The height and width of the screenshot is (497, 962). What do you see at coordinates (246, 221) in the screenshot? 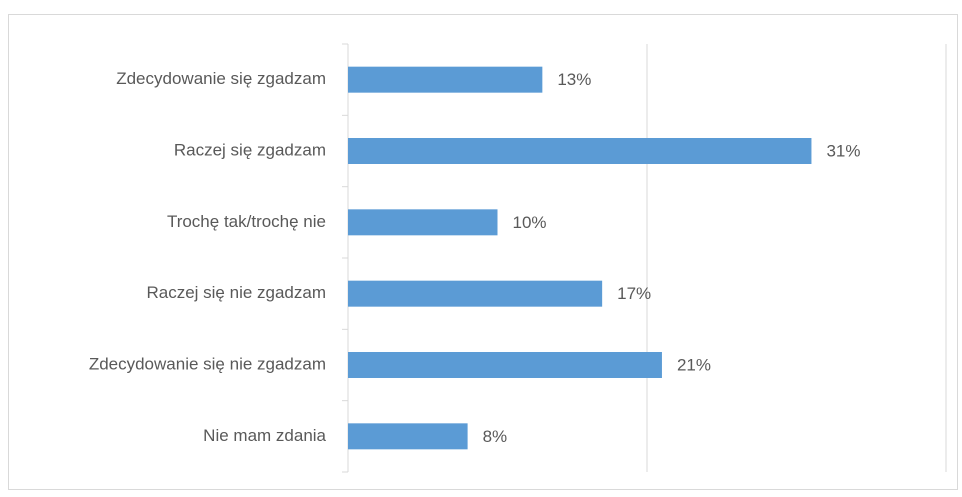
I see `y-tick-label: Trochę tak/trochę nie` at bounding box center [246, 221].